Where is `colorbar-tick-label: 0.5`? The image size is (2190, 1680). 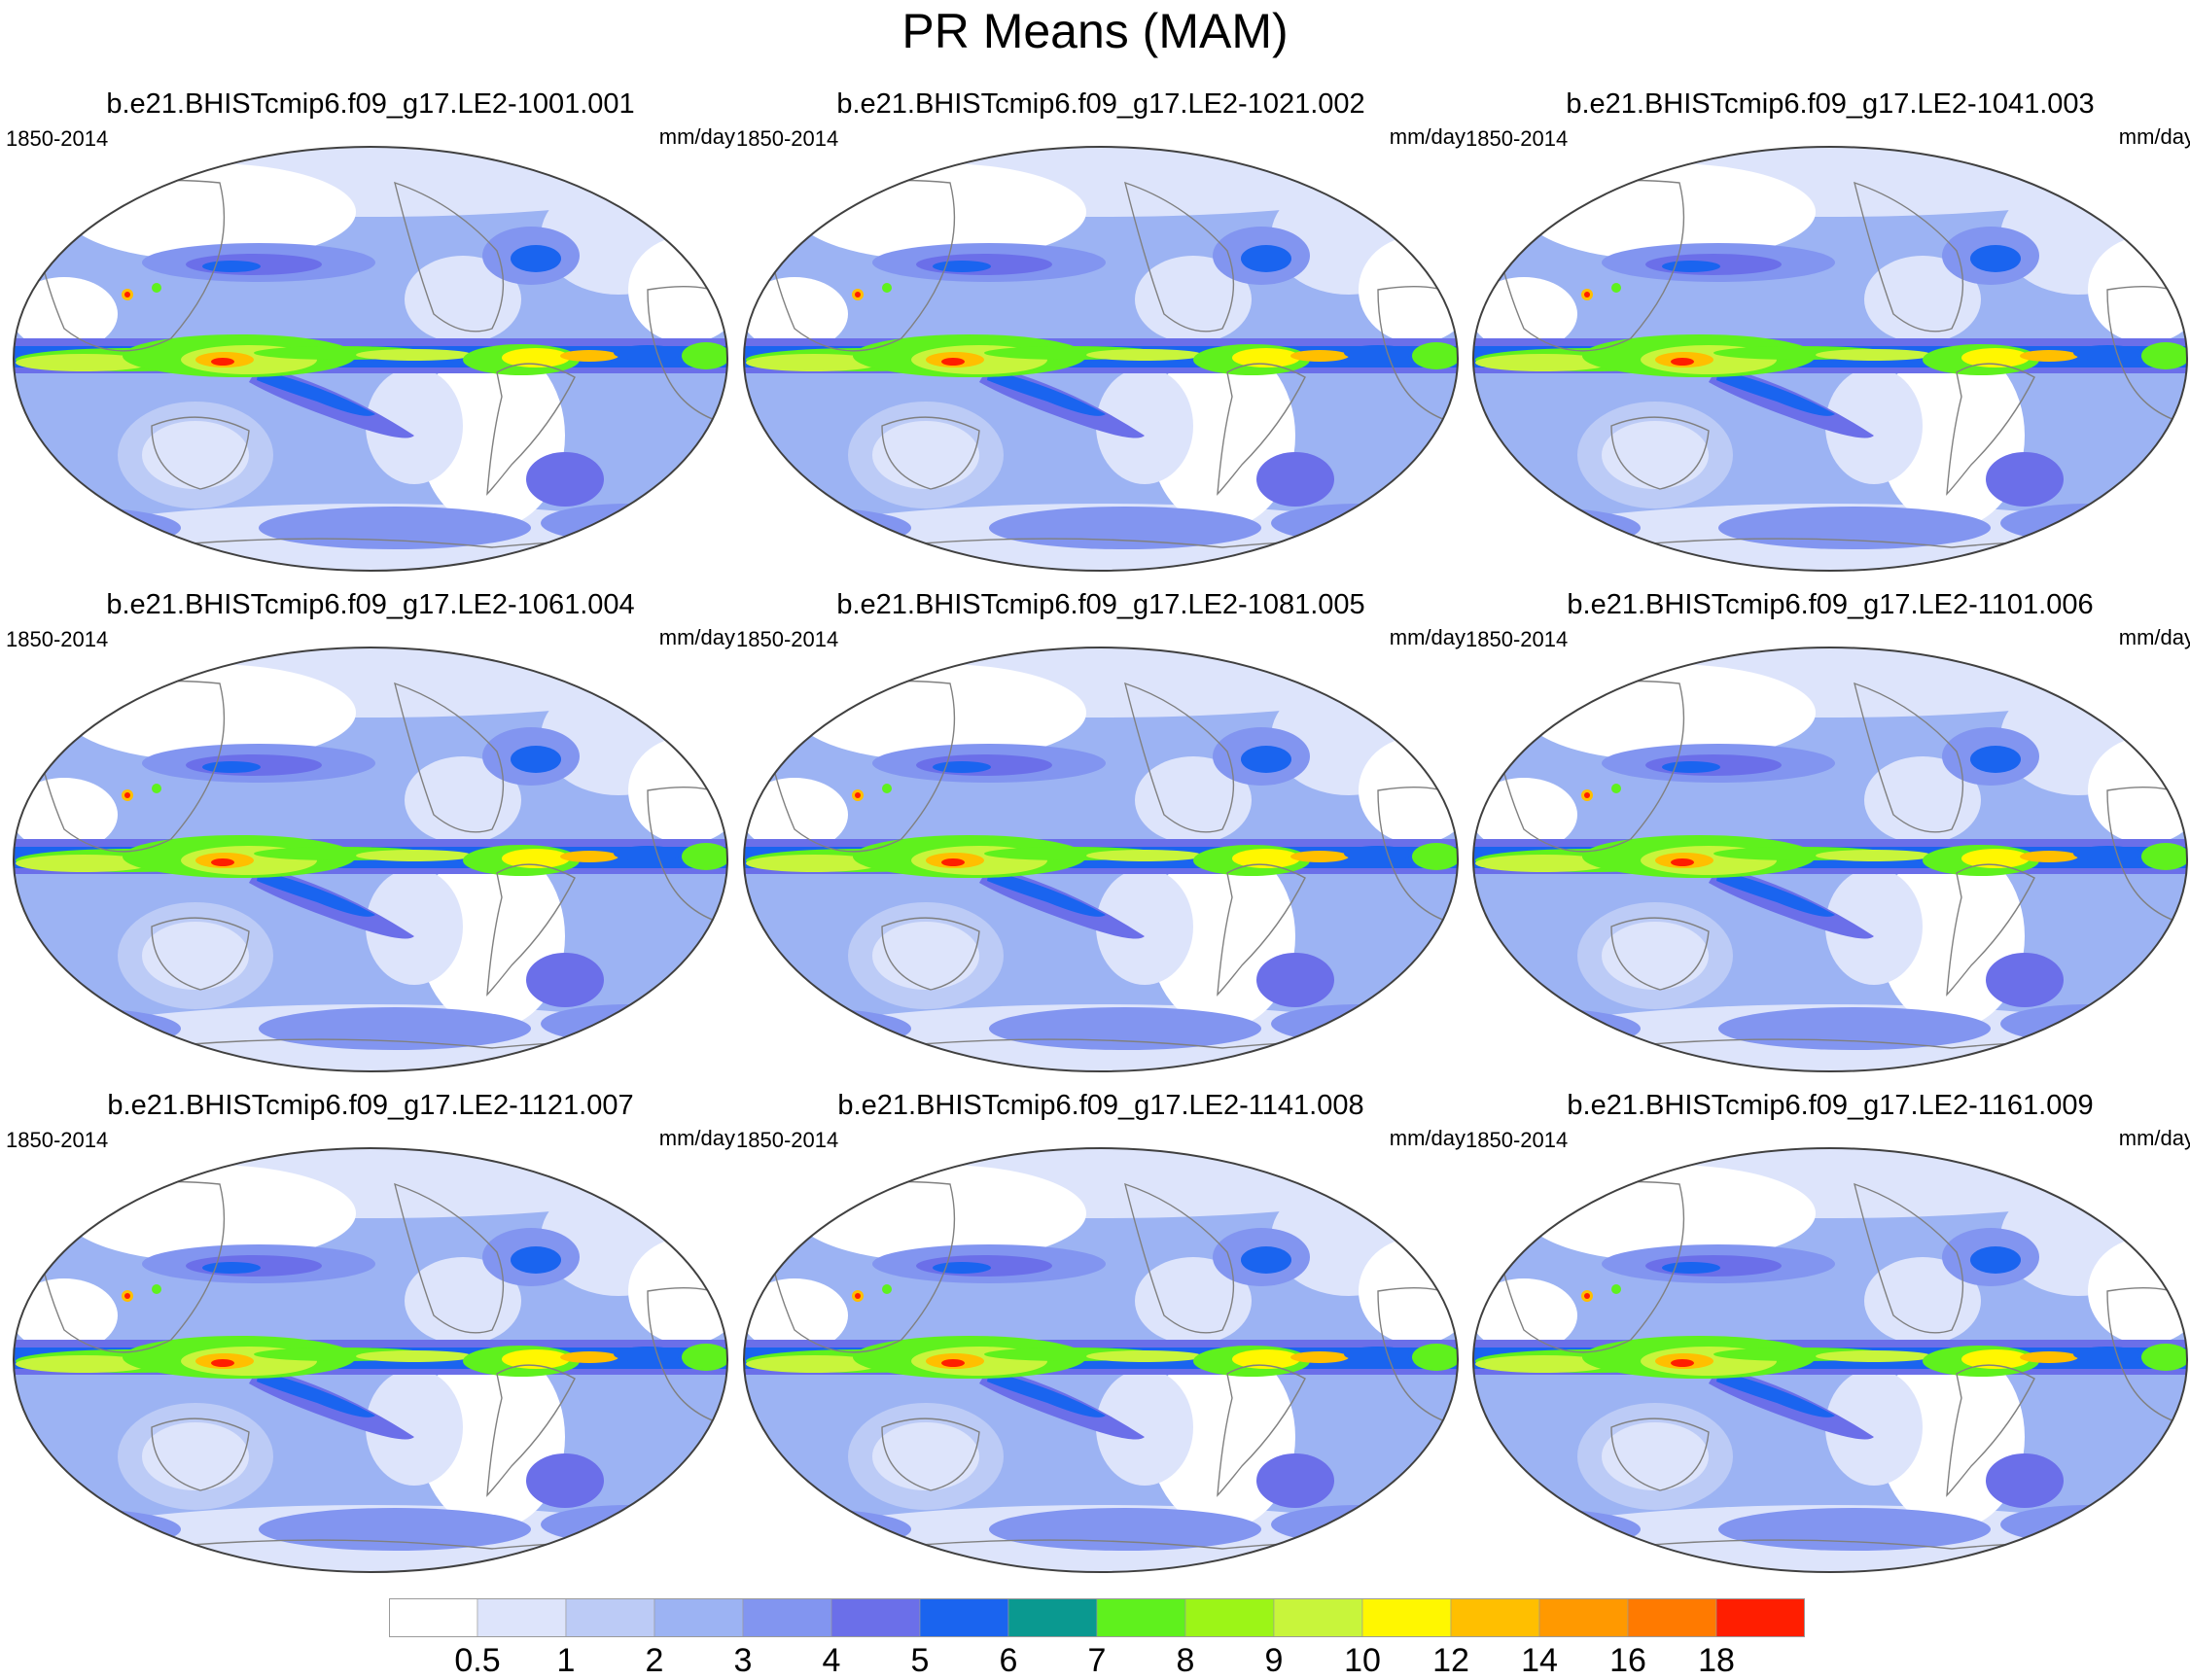
colorbar-tick-label: 0.5 is located at coordinates (477, 1660).